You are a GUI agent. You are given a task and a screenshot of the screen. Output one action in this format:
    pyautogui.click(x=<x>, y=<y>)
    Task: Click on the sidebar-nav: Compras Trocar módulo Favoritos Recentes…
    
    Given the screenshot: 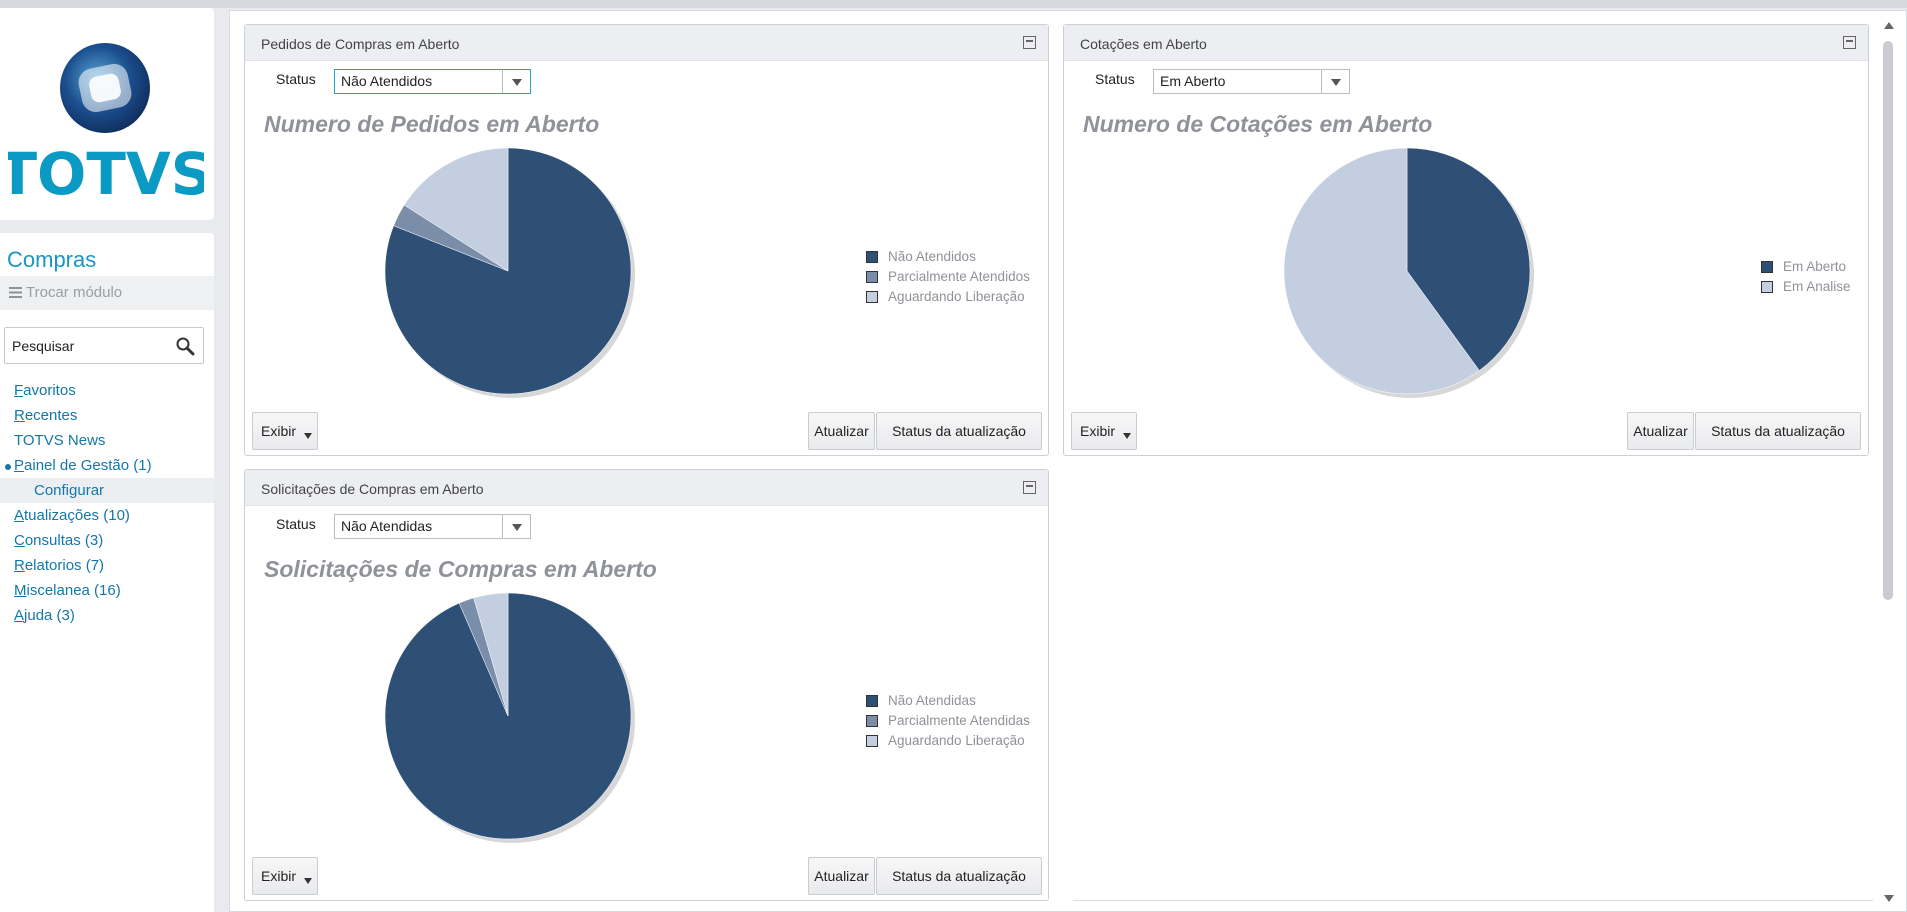 What is the action you would take?
    pyautogui.click(x=107, y=572)
    